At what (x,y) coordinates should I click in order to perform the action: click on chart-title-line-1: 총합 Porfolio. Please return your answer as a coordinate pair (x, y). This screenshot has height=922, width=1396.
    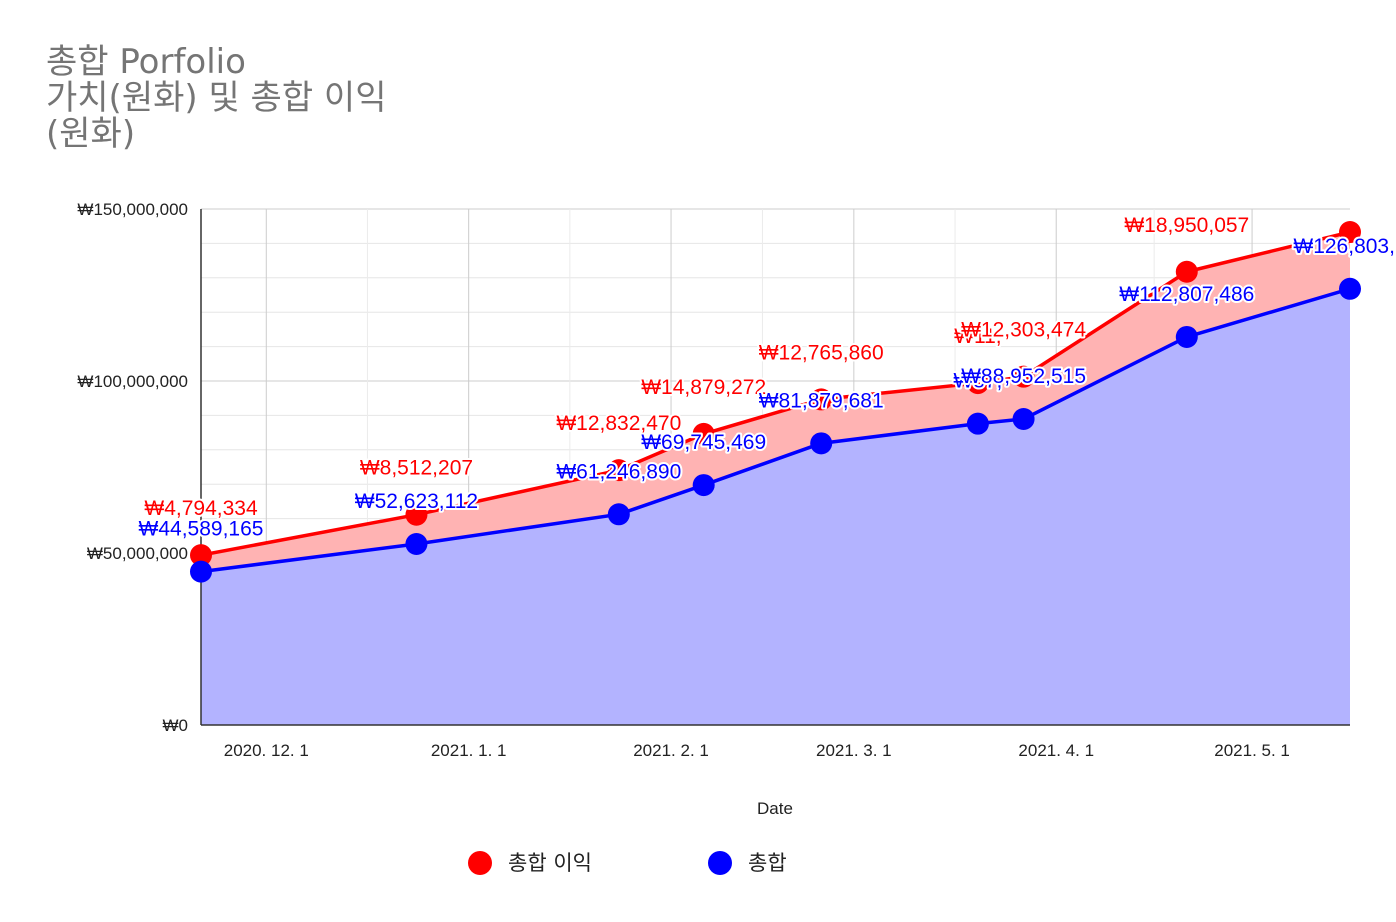
    Looking at the image, I should click on (146, 62).